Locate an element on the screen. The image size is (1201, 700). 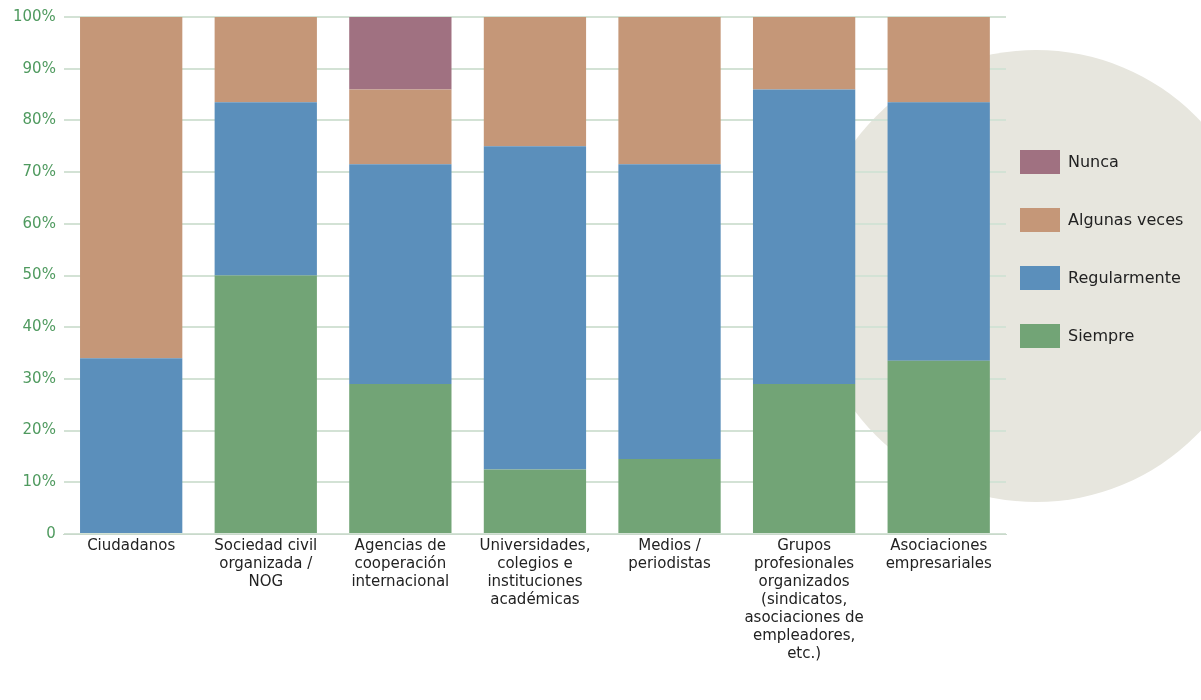
x-tick-label: Agencias de cooperación internacional is located at coordinates (400, 562).